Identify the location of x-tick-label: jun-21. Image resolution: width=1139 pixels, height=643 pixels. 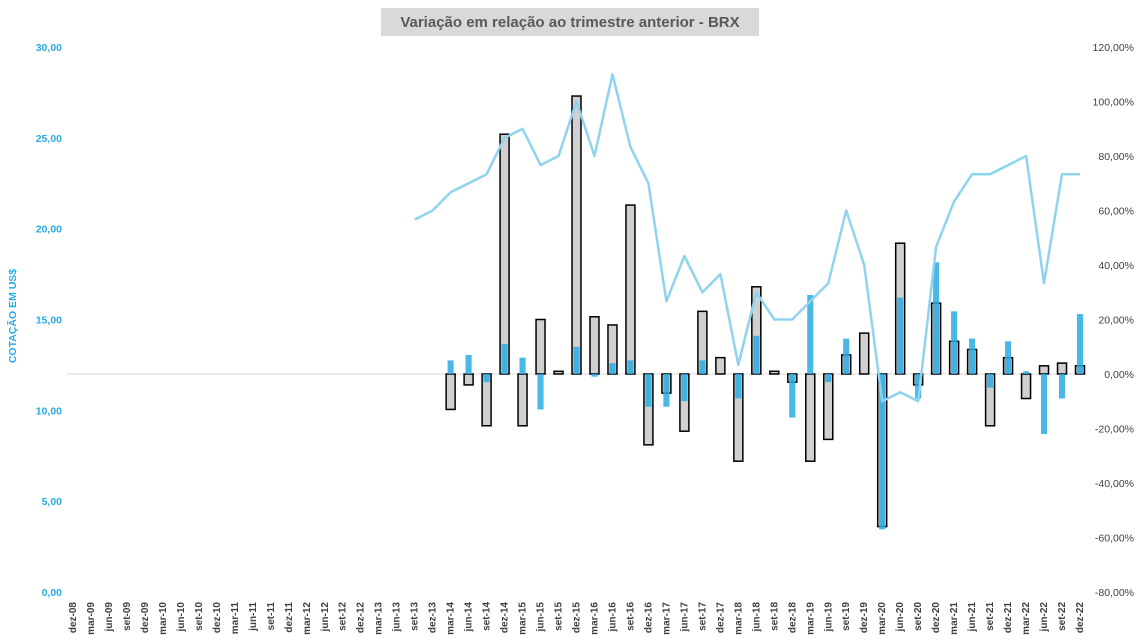
(972, 617).